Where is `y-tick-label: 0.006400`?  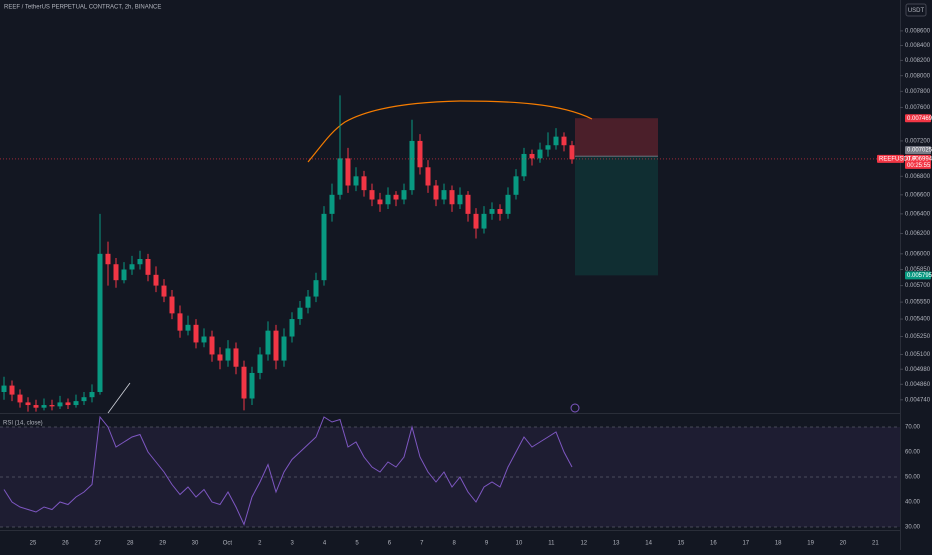
y-tick-label: 0.006400 is located at coordinates (918, 214).